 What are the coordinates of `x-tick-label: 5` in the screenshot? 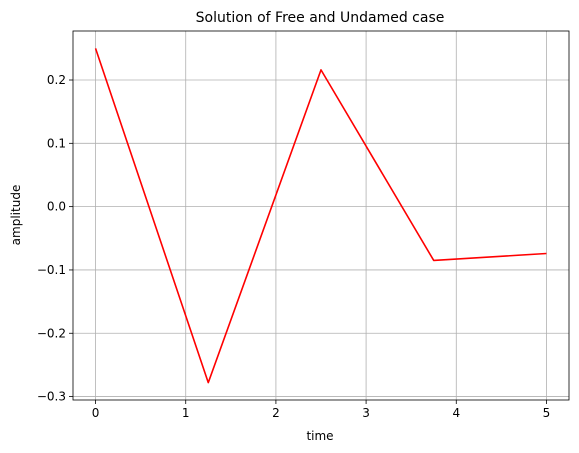 It's located at (547, 413).